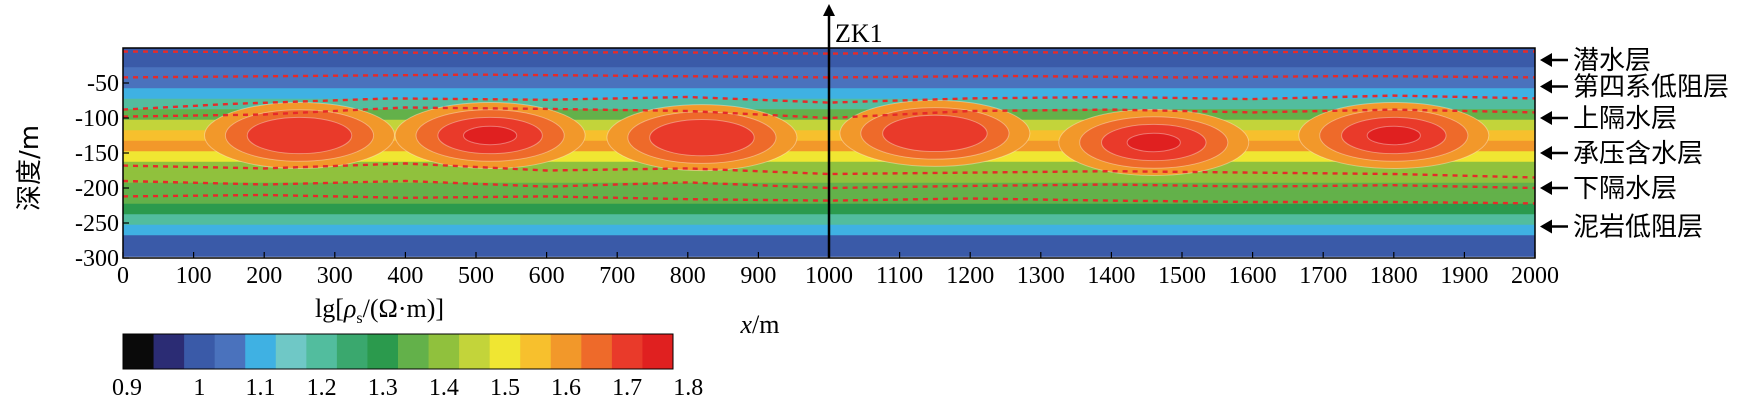 Image resolution: width=1760 pixels, height=405 pixels. Describe the element at coordinates (476, 276) in the screenshot. I see `x-tick-label: 500` at that location.